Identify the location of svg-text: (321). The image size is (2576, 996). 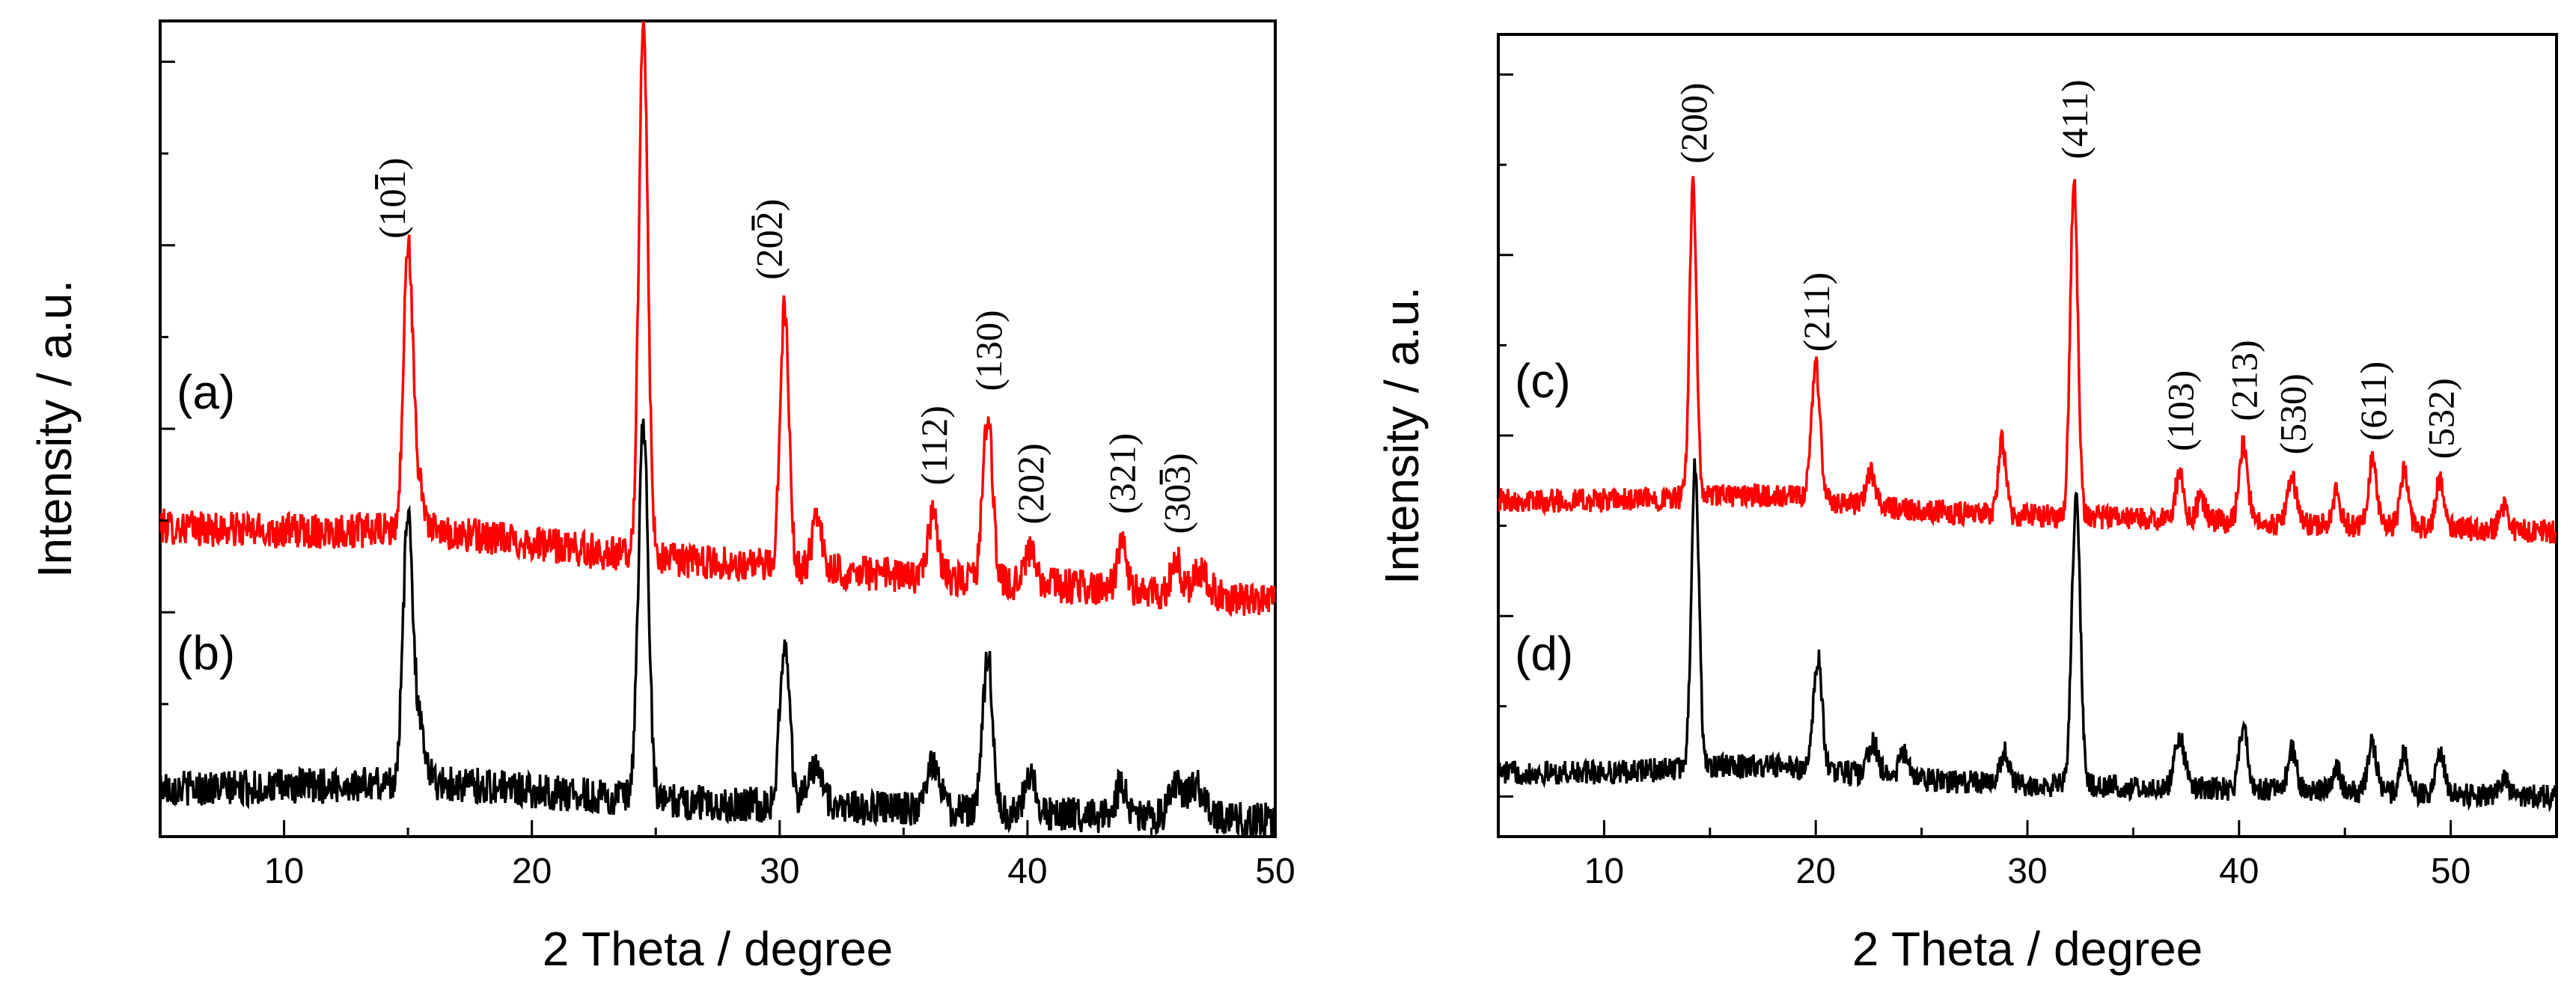
(1123, 473).